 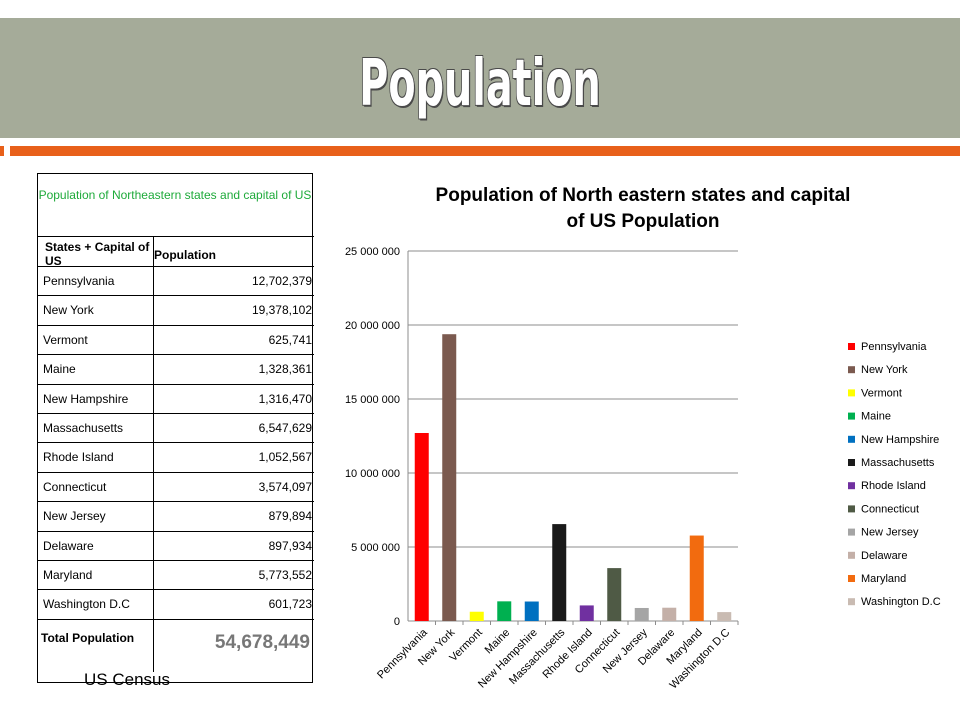 I want to click on legend-entry: Pennsylvania, so click(x=894, y=347).